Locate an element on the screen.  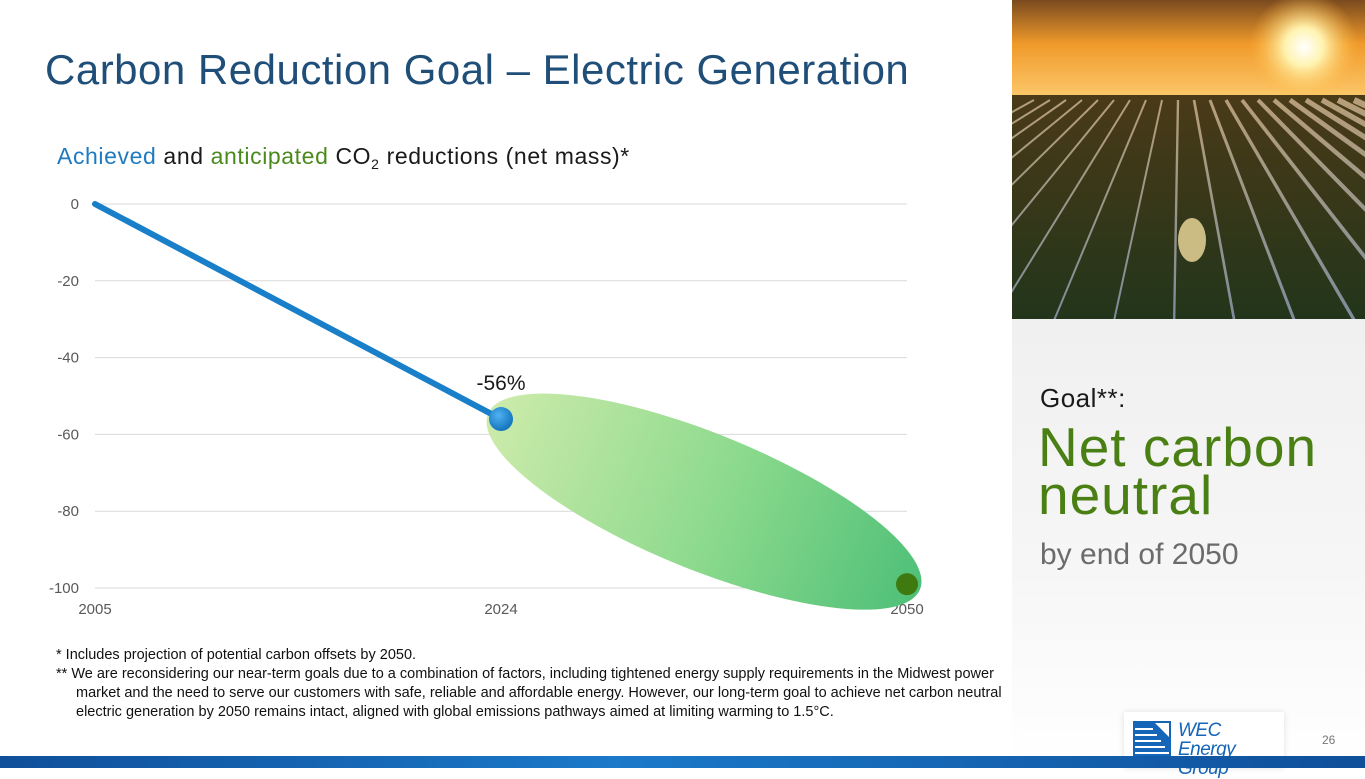
wec-logo-text: WEC Energy Group is located at coordinates (1231, 749).